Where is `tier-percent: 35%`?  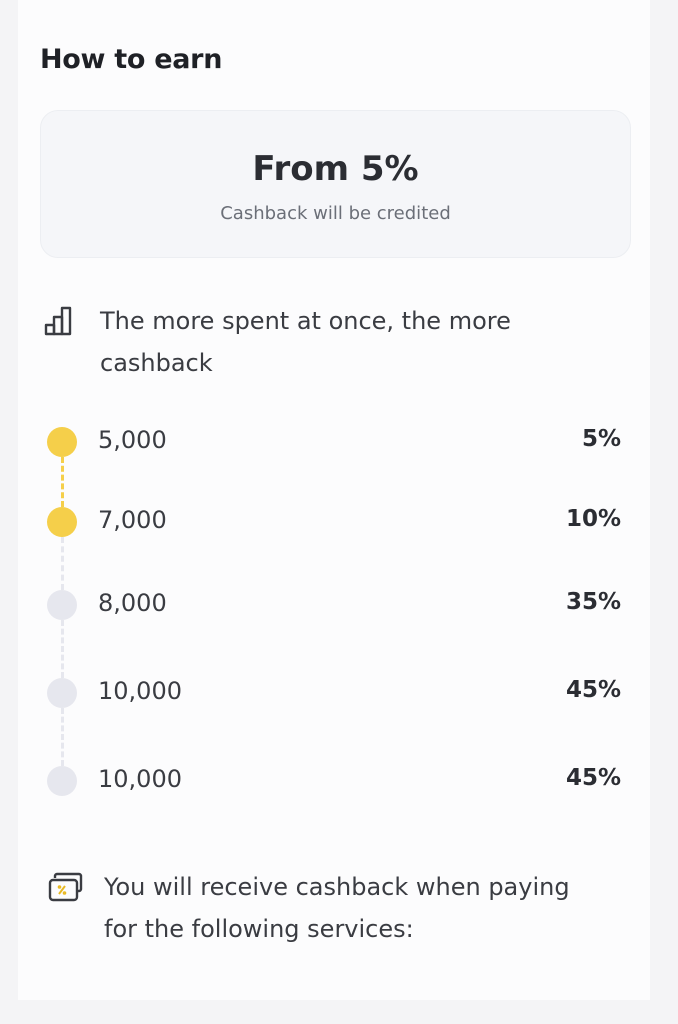
tier-percent: 35% is located at coordinates (593, 602).